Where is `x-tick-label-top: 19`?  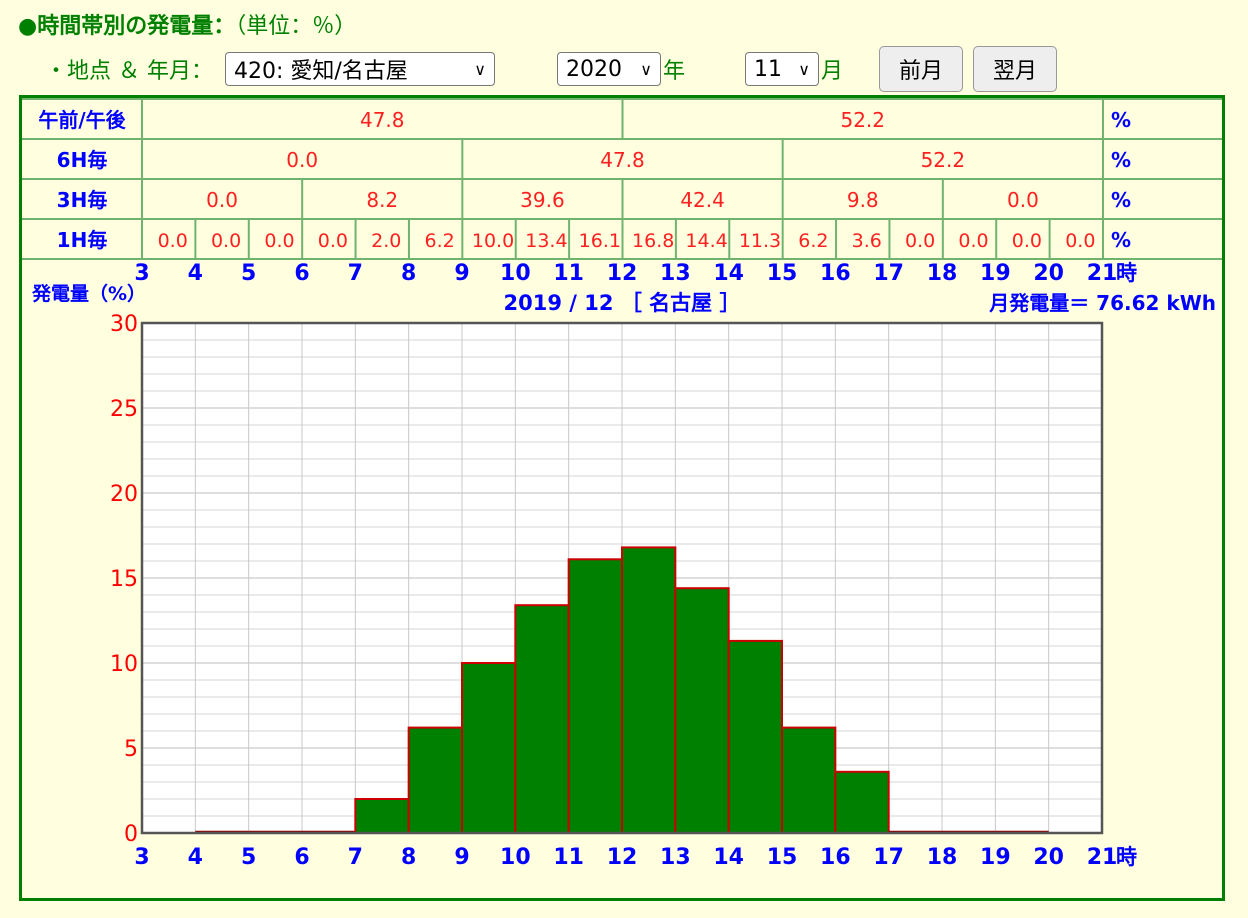 x-tick-label-top: 19 is located at coordinates (995, 273).